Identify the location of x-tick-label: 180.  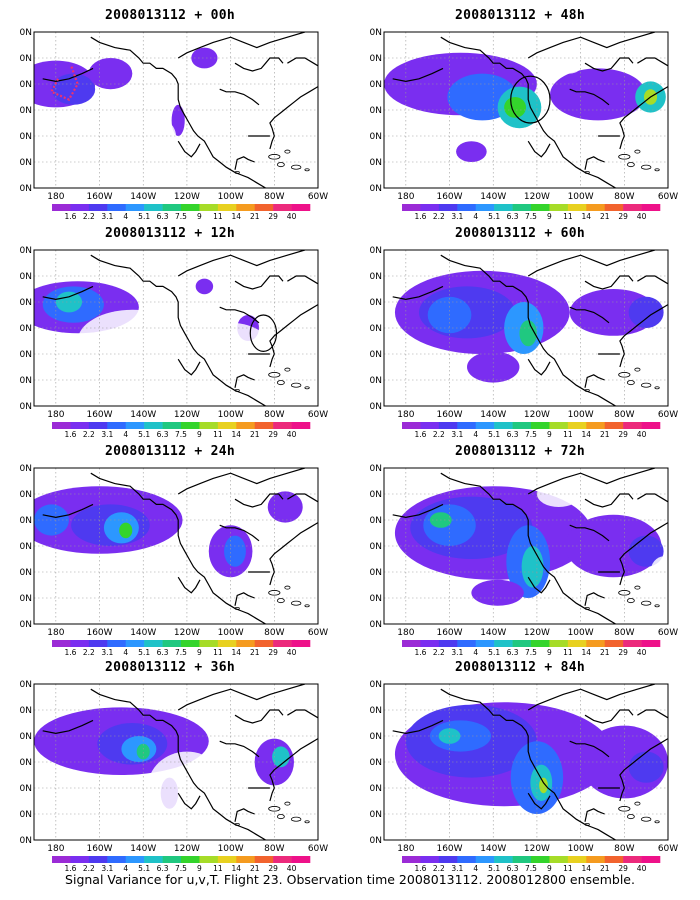
(55, 633).